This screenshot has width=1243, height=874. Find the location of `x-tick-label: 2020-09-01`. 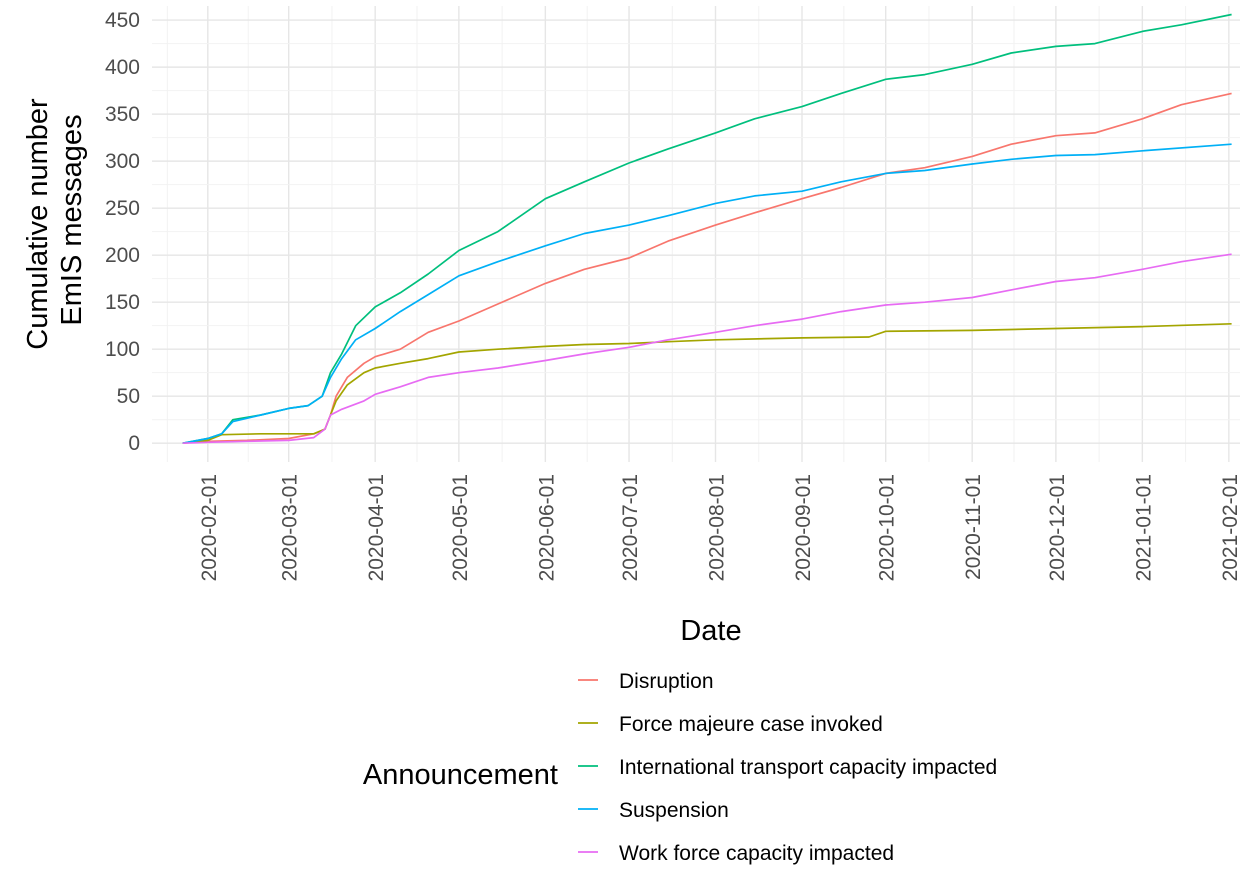

x-tick-label: 2020-09-01 is located at coordinates (803, 527).